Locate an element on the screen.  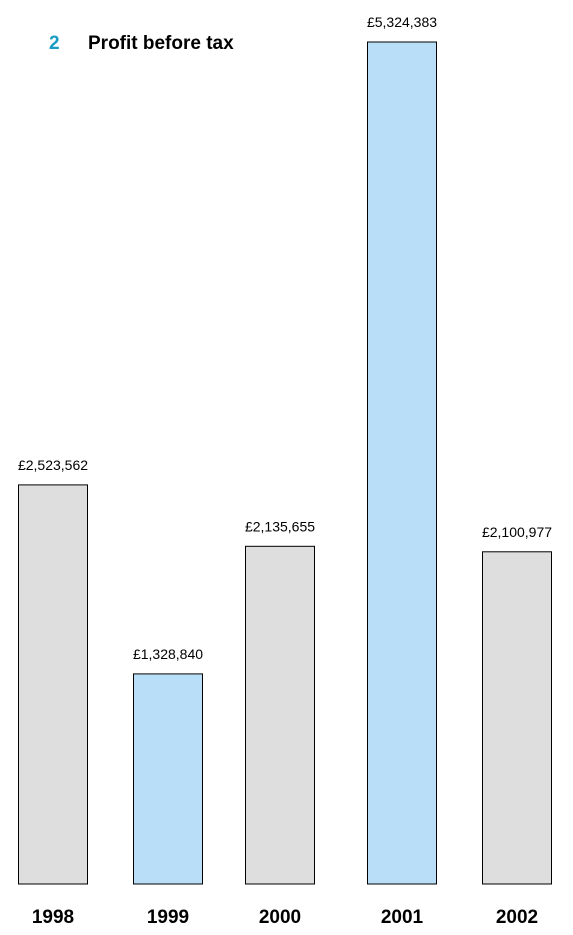
category-label-2001: 2001 is located at coordinates (402, 917).